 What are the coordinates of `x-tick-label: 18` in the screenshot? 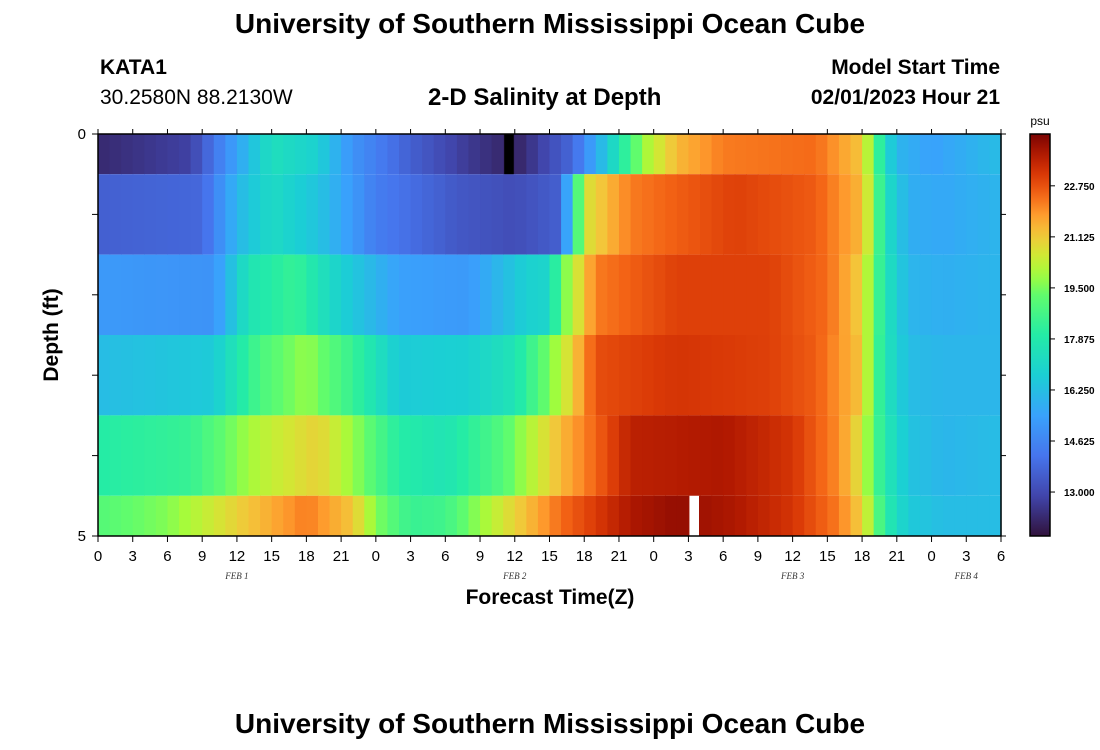 It's located at (584, 556).